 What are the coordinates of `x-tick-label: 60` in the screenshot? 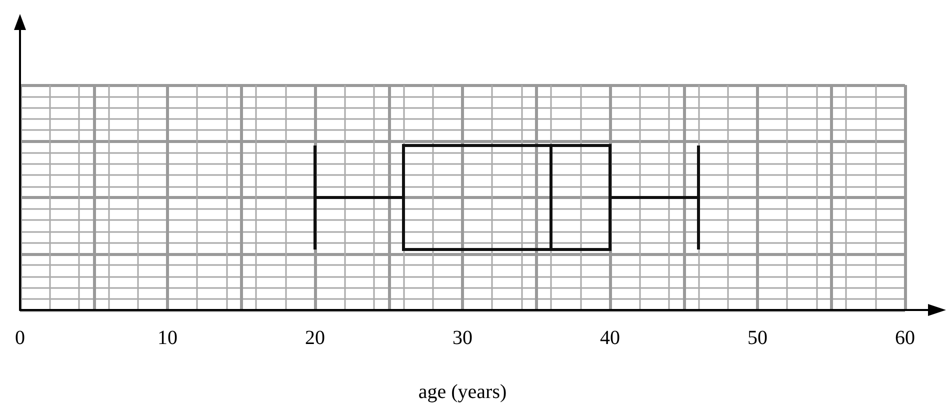 It's located at (905, 338).